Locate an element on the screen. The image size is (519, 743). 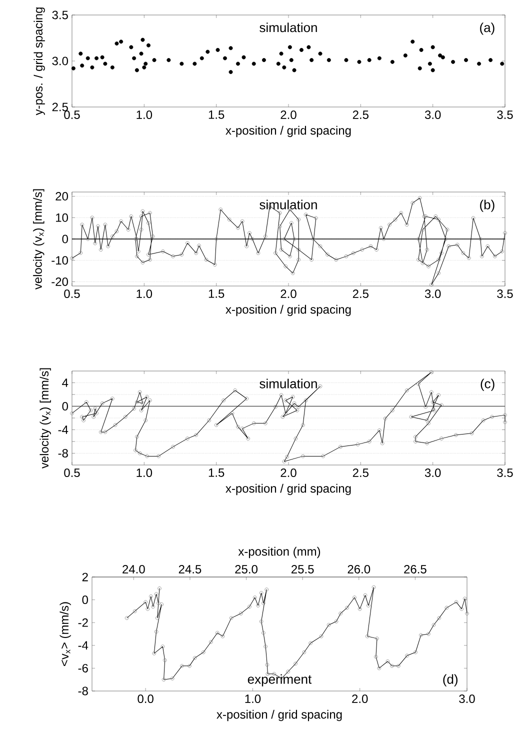
x-tick-label: 0.0 is located at coordinates (146, 699).